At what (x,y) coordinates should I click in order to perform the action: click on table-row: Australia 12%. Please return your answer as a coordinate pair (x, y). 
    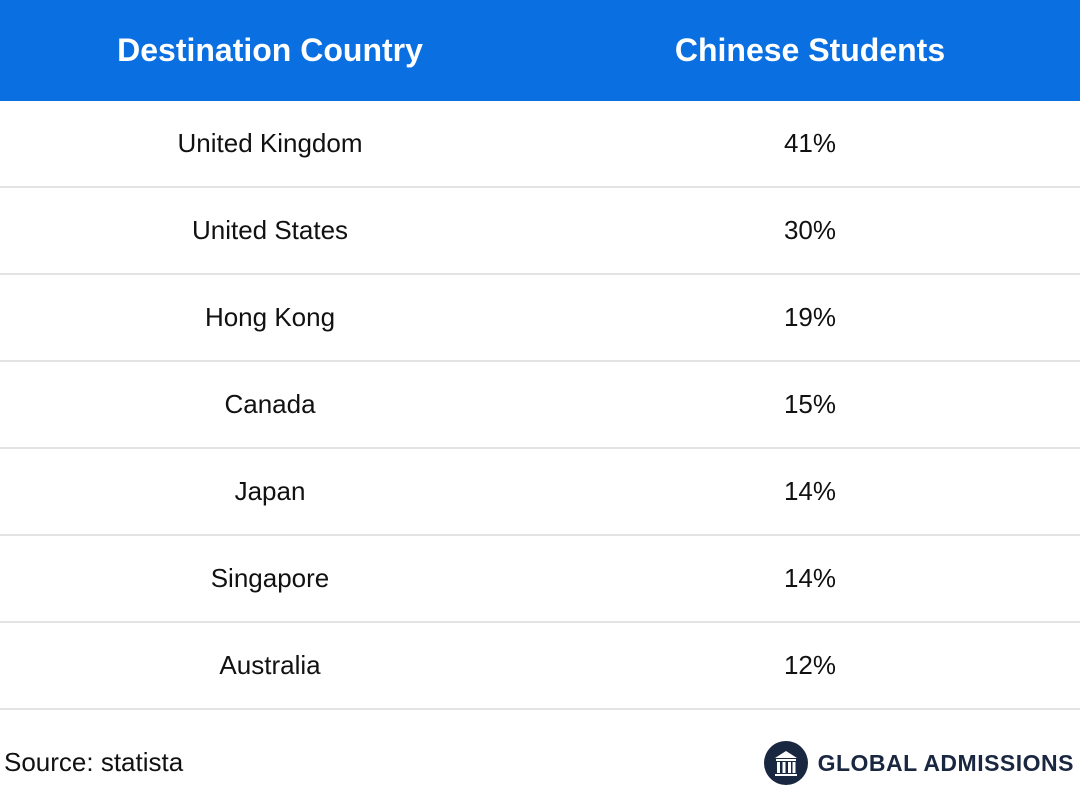
    Looking at the image, I should click on (540, 666).